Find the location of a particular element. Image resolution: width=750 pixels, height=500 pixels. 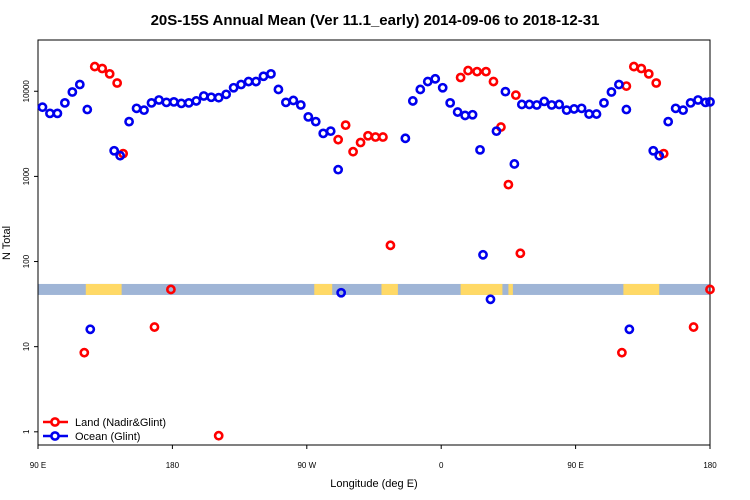

x-tick-label: 0 is located at coordinates (441, 465).